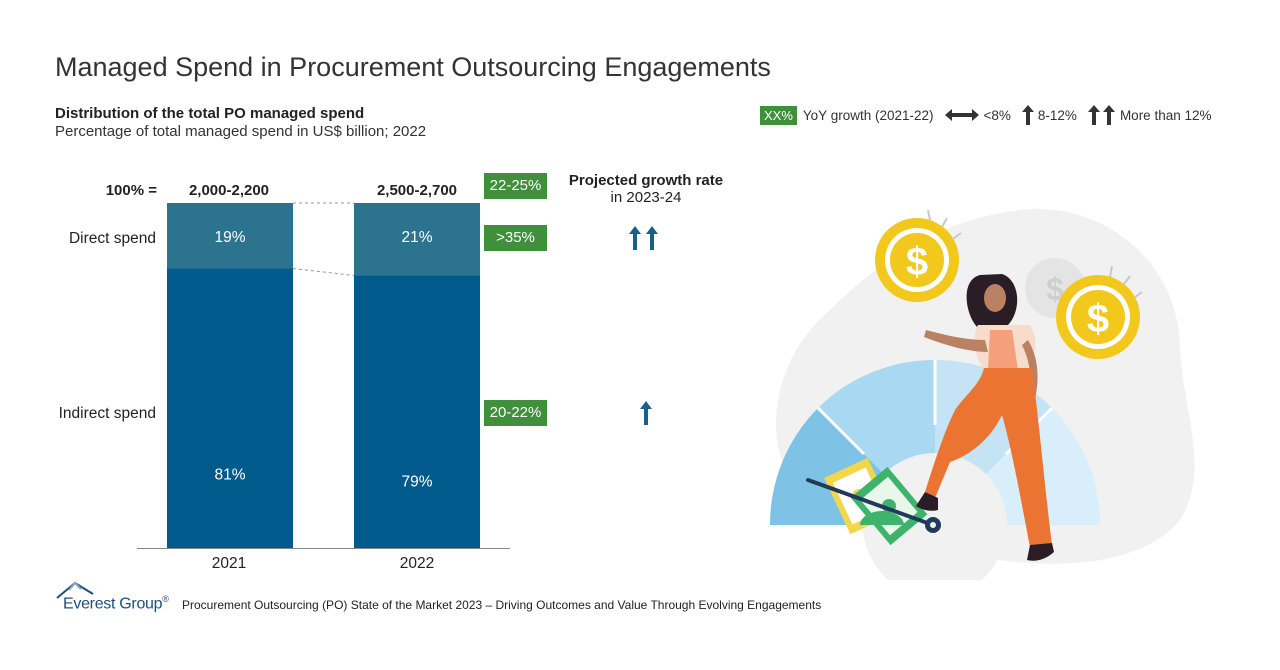 The width and height of the screenshot is (1280, 670). Describe the element at coordinates (1101, 115) in the screenshot. I see `double-up-arrow-icon` at that location.